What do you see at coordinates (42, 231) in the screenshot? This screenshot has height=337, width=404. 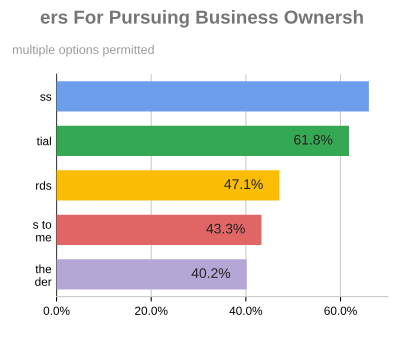 I see `y-tick-label: s to me` at bounding box center [42, 231].